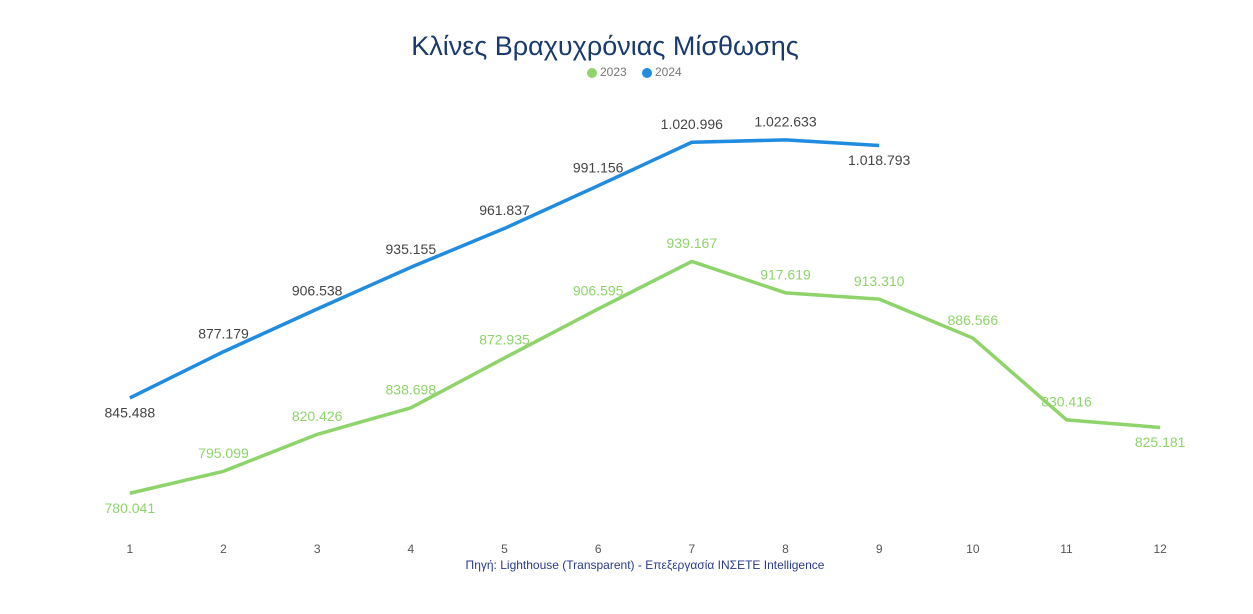 The width and height of the screenshot is (1253, 614). What do you see at coordinates (129, 549) in the screenshot?
I see `x-tick-label: 1` at bounding box center [129, 549].